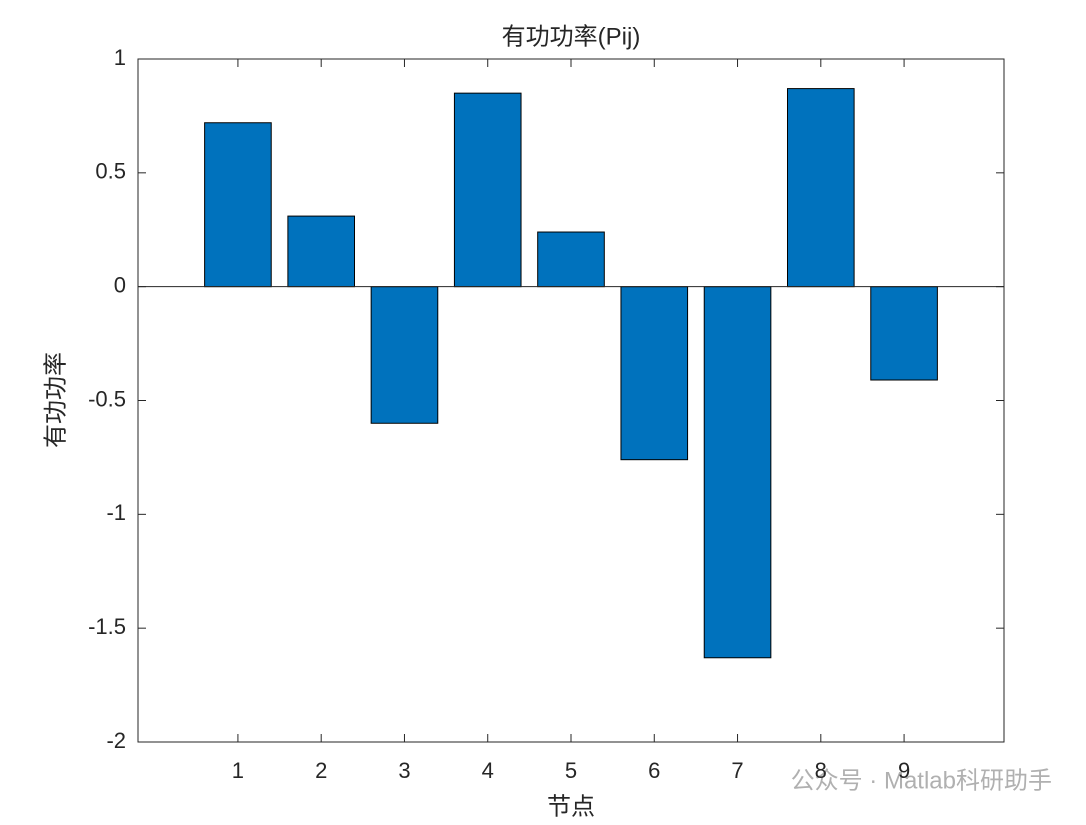 This screenshot has height=825, width=1086. What do you see at coordinates (488, 770) in the screenshot?
I see `x-tick-label: 4` at bounding box center [488, 770].